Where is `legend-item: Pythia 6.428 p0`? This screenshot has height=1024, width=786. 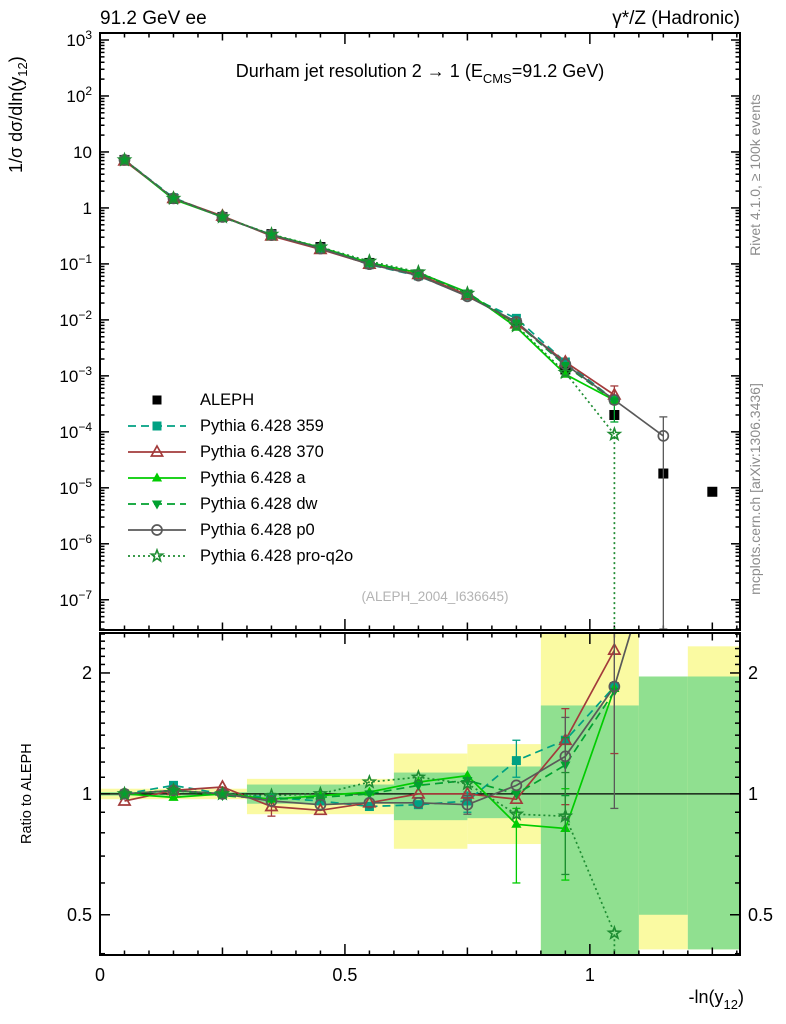
legend-item: Pythia 6.428 p0 is located at coordinates (239, 530).